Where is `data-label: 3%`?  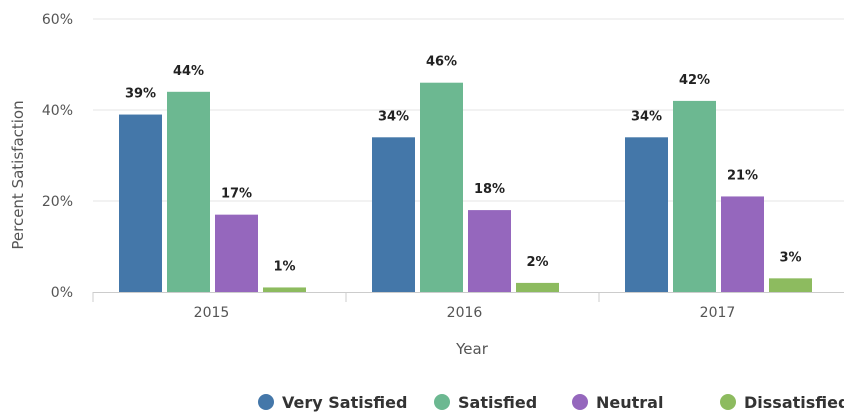
data-label: 3% is located at coordinates (790, 257).